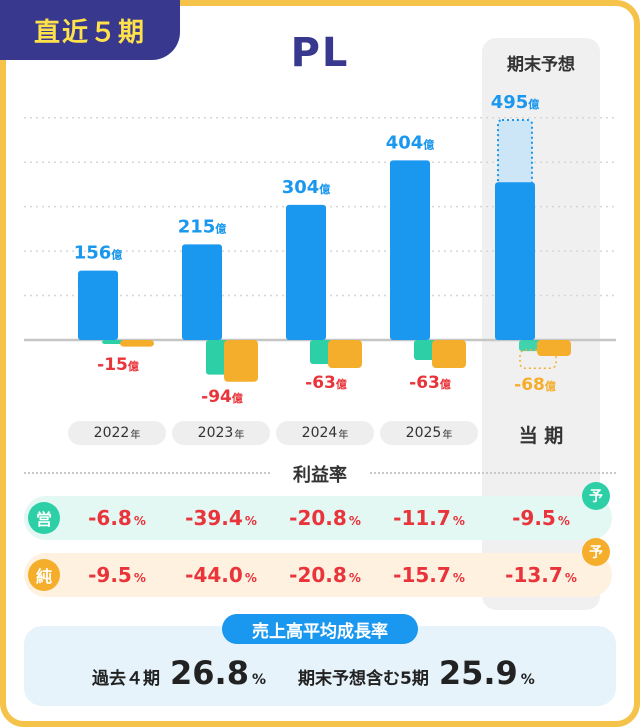  I want to click on forecast-header: 期末予想, so click(541, 65).